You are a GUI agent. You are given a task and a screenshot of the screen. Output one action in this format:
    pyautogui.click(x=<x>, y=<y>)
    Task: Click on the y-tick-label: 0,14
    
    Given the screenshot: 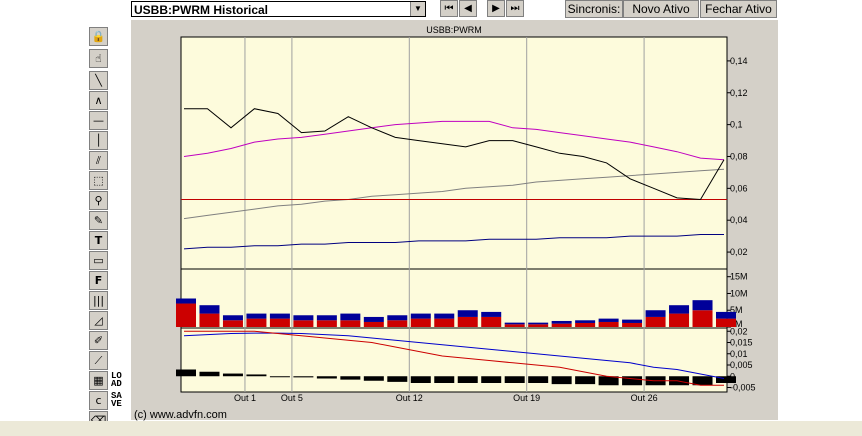 What is the action you would take?
    pyautogui.click(x=739, y=61)
    